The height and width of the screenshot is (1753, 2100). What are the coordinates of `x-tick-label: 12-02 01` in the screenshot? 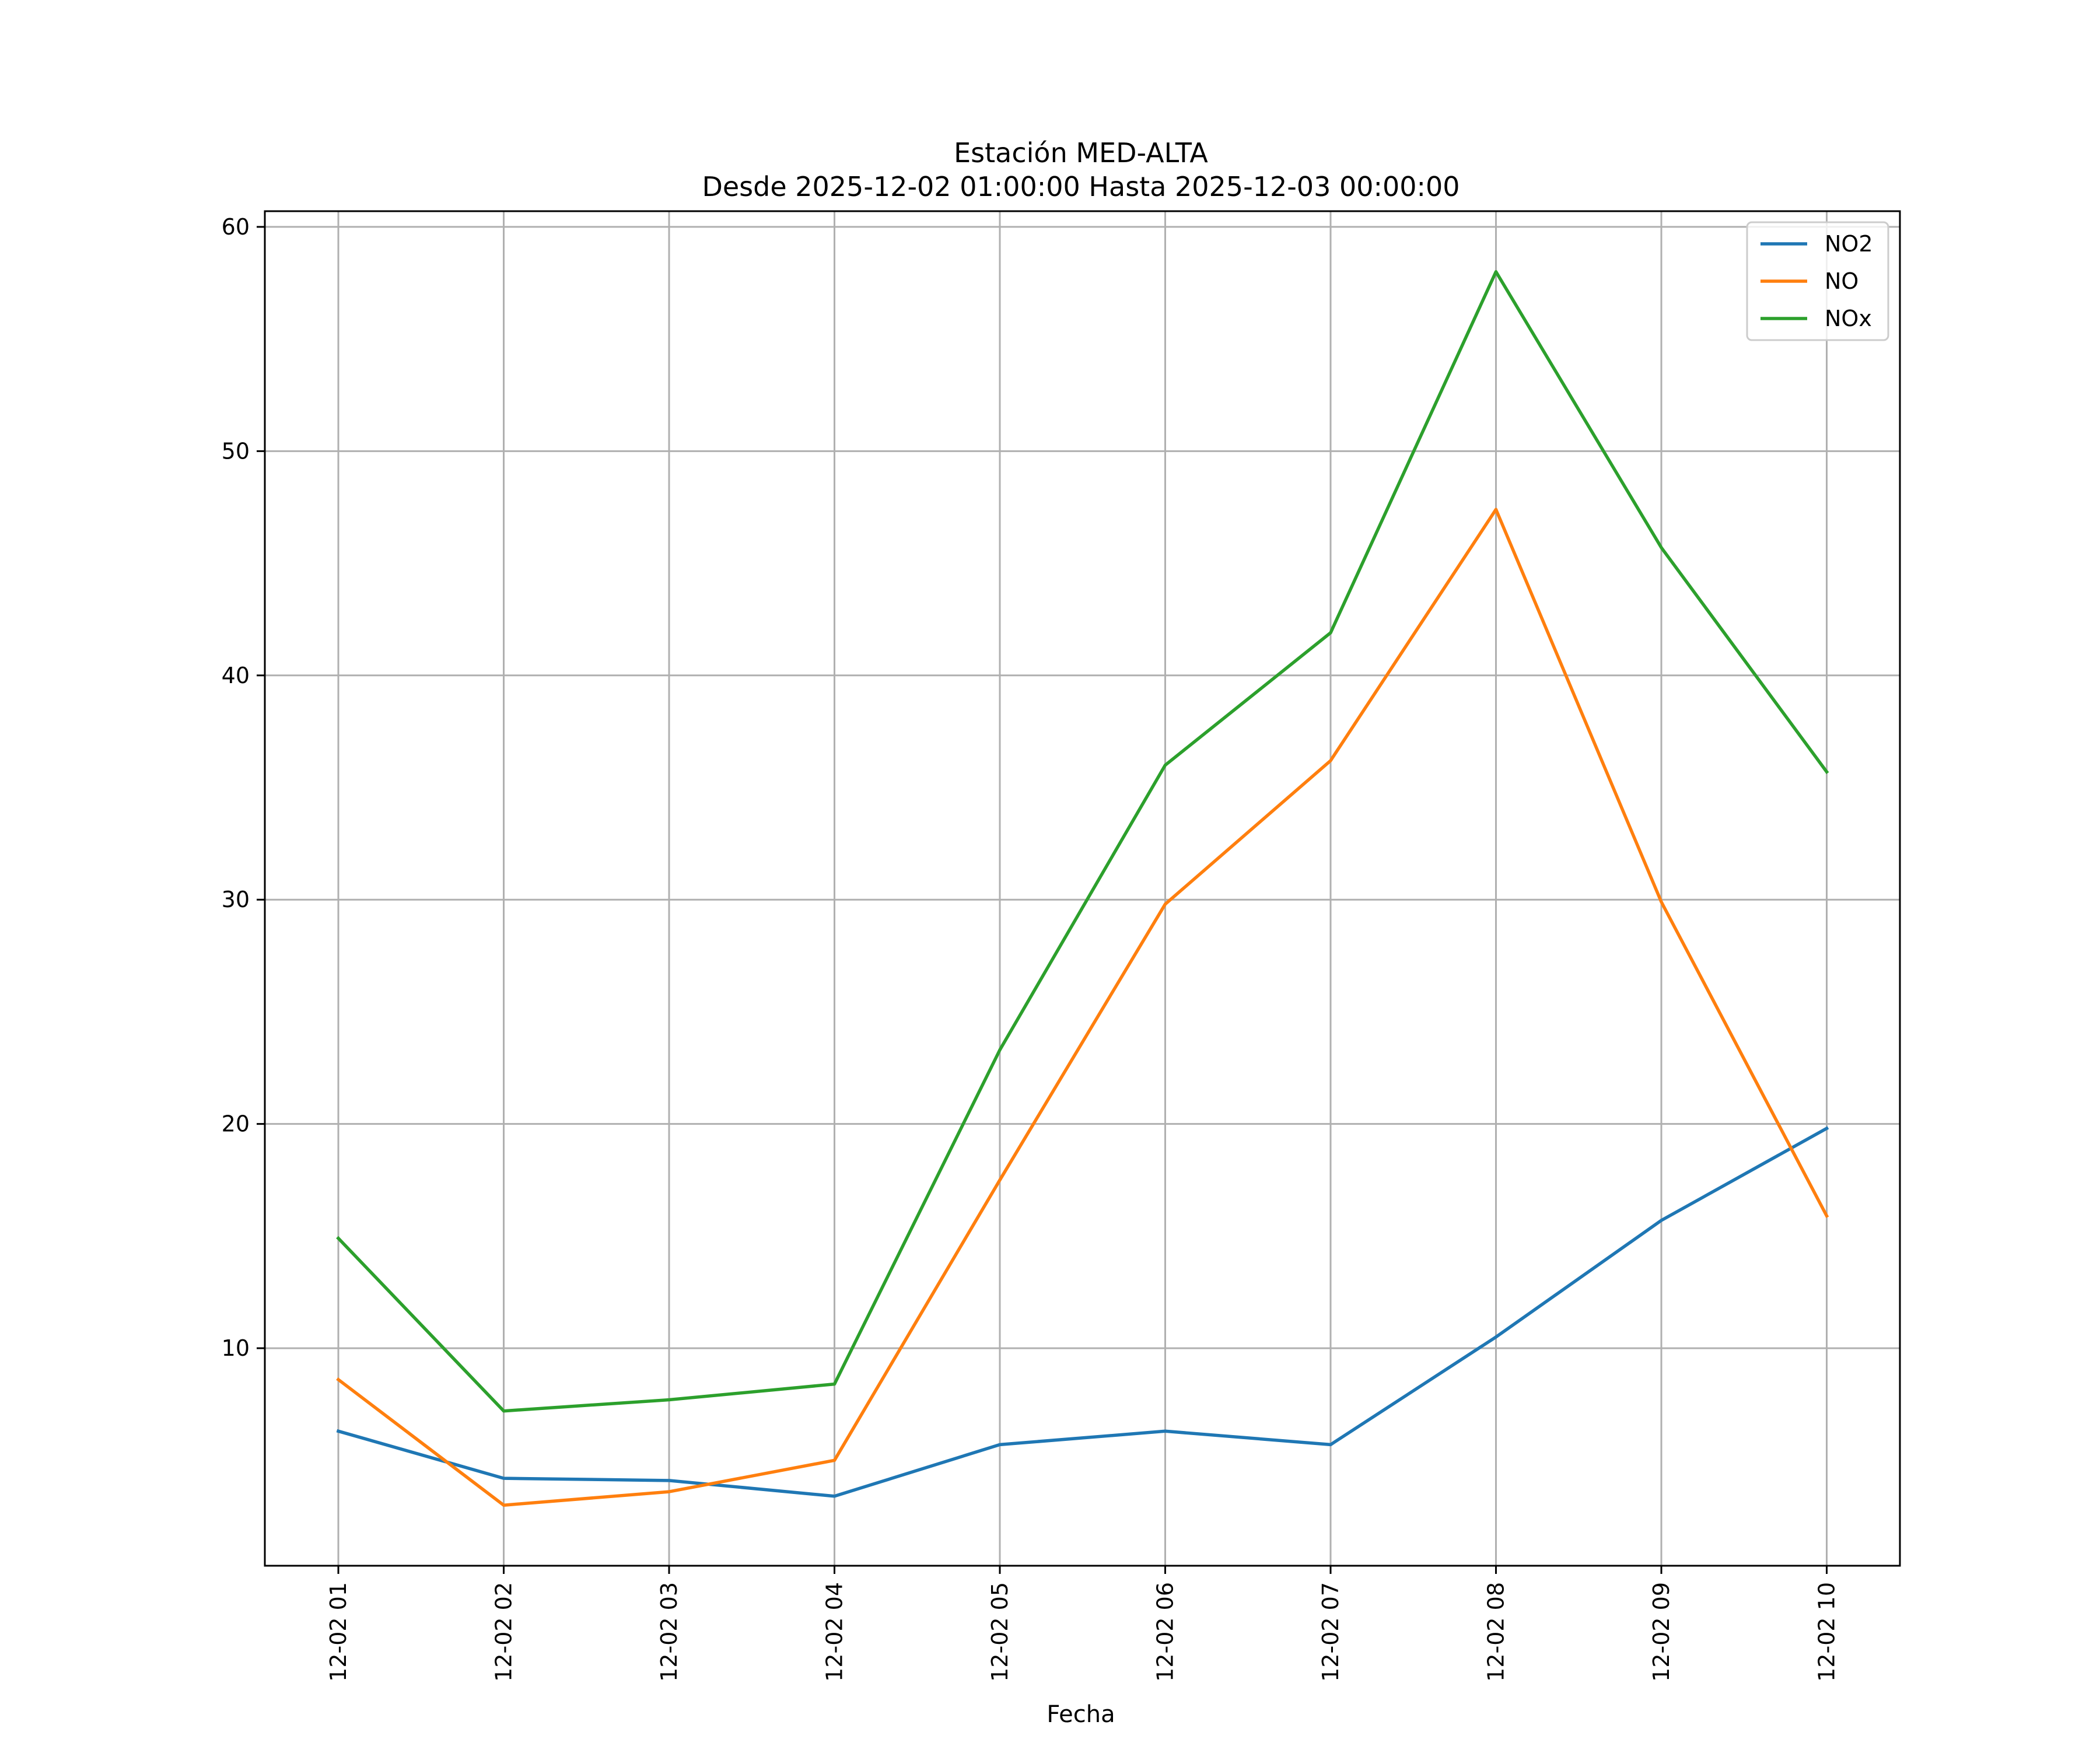 It's located at (338, 1632).